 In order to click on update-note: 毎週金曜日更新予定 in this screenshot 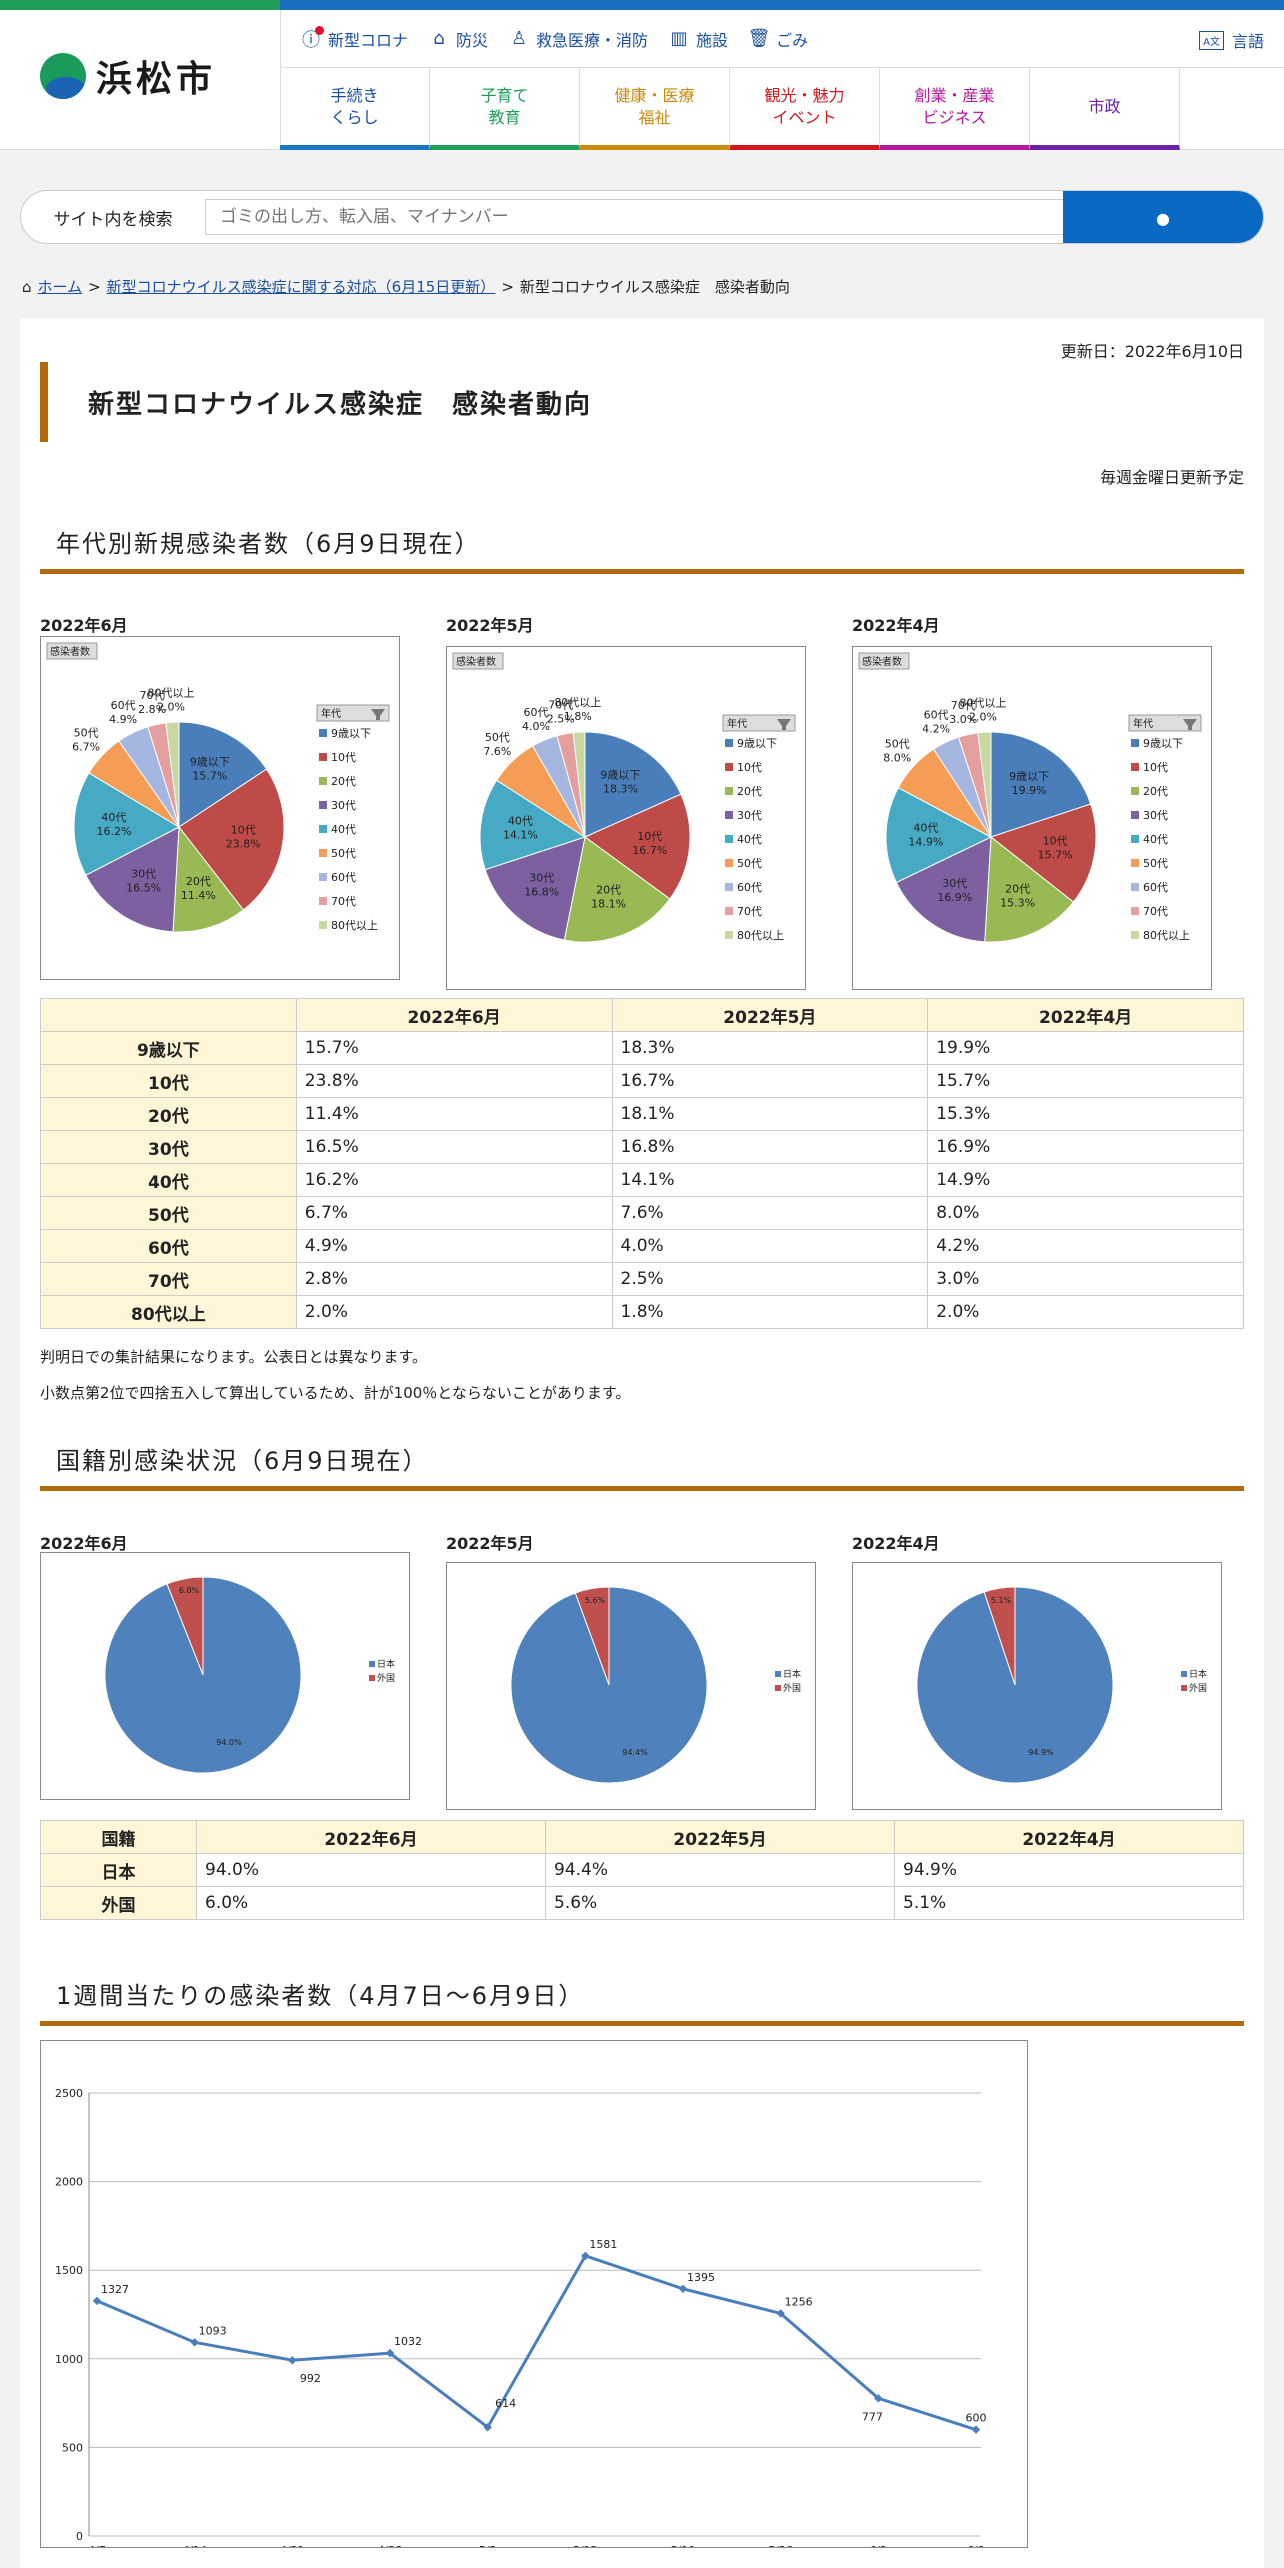, I will do `click(1171, 477)`.